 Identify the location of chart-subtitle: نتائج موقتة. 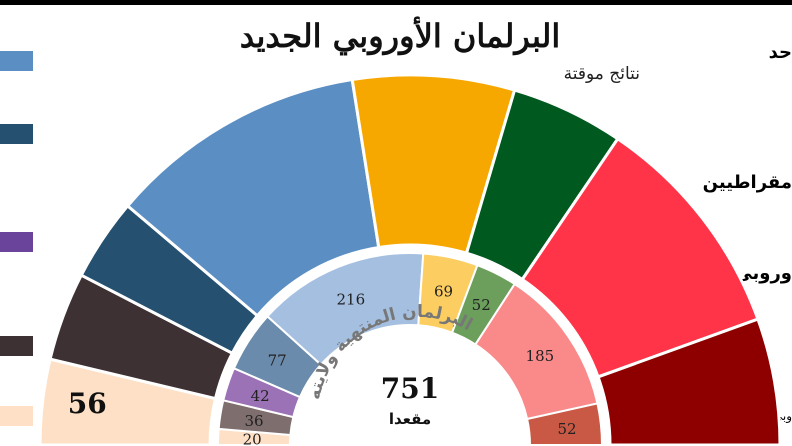
(601, 74).